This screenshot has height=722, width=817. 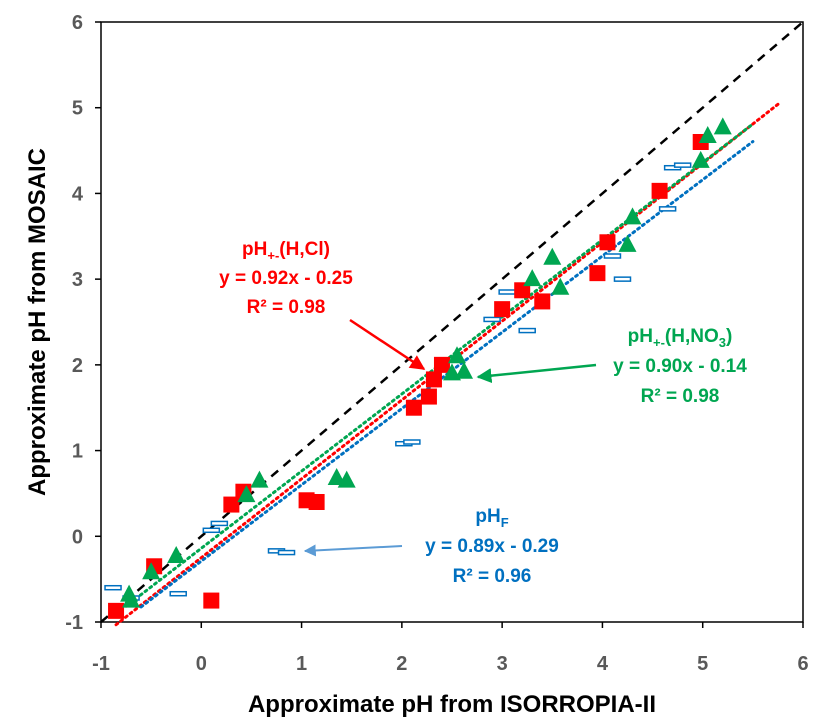 What do you see at coordinates (702, 664) in the screenshot?
I see `x-tick-label: 5` at bounding box center [702, 664].